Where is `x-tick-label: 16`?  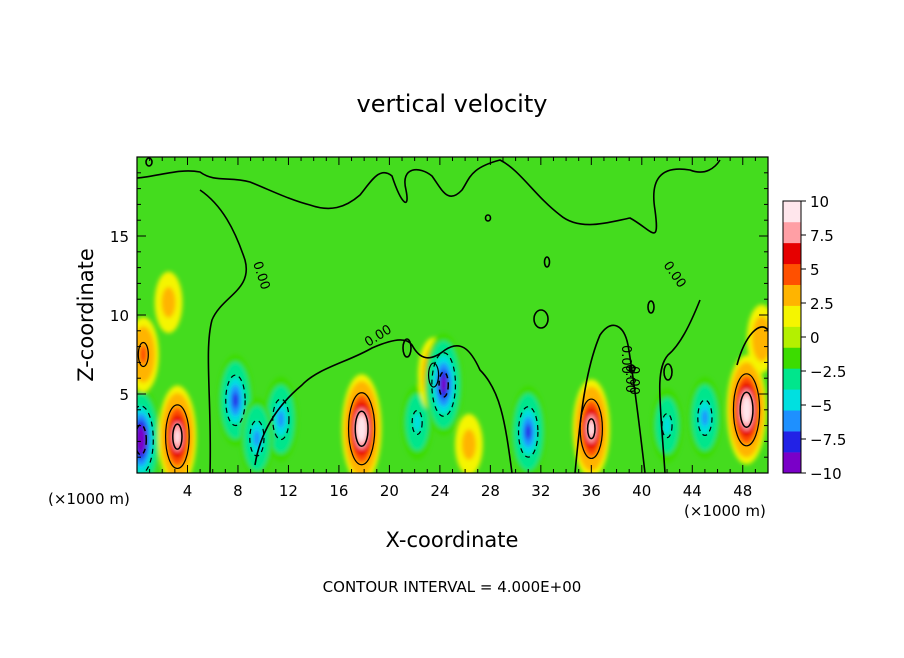
x-tick-label: 16 is located at coordinates (338, 491).